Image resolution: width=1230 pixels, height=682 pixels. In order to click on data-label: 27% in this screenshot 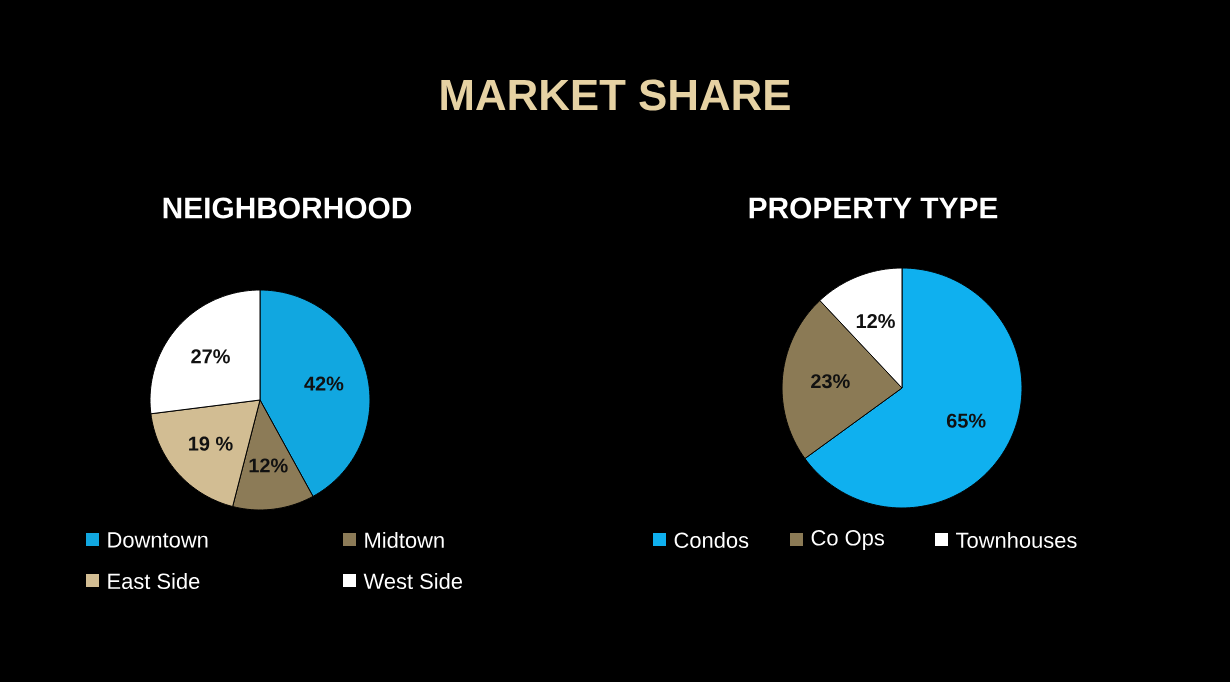, I will do `click(210, 356)`.